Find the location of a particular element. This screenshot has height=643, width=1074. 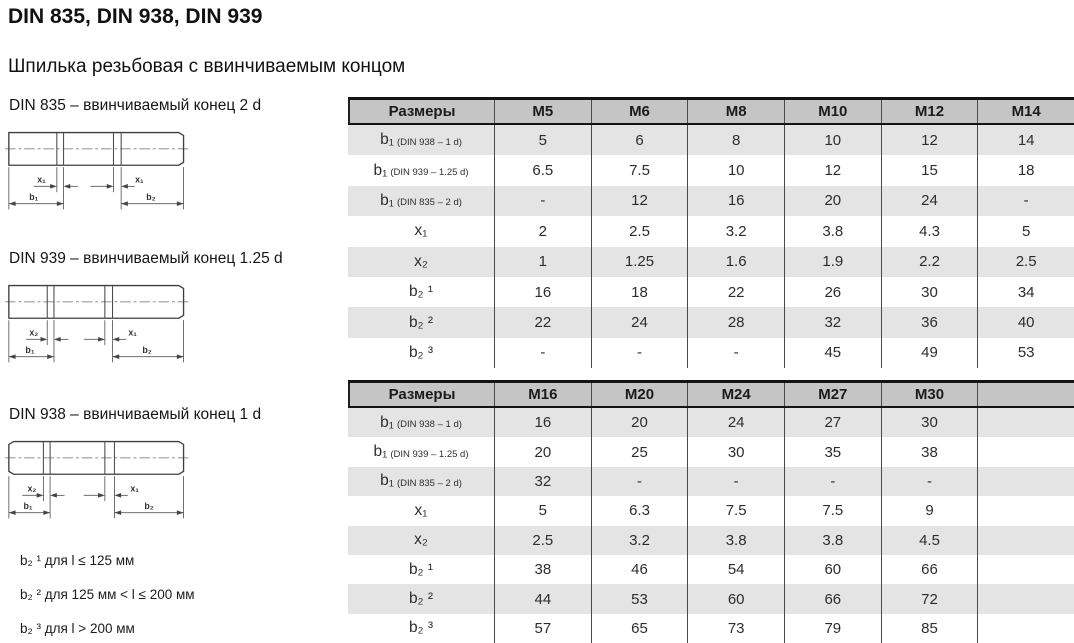

row-label: x₂ is located at coordinates (421, 540).